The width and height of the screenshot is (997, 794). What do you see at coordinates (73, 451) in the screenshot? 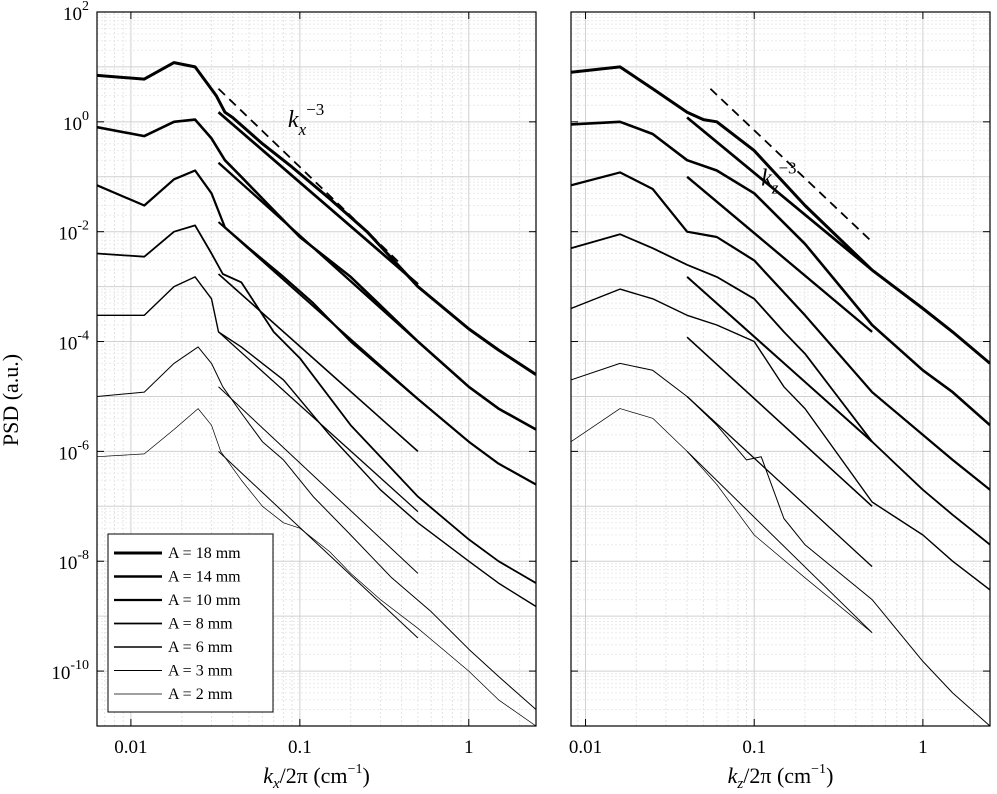
I see `y-tick-label: 10⁻⁶` at bounding box center [73, 451].